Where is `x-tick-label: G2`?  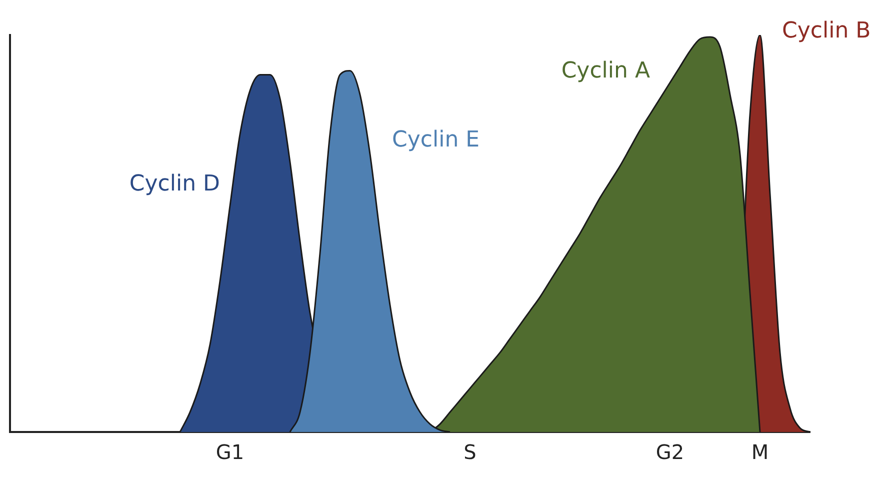
x-tick-label: G2 is located at coordinates (670, 452).